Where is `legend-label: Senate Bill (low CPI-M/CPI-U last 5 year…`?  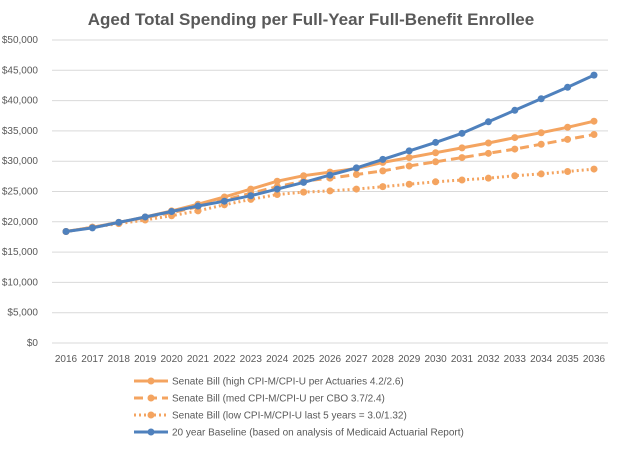 legend-label: Senate Bill (low CPI-M/CPI-U last 5 year… is located at coordinates (289, 416).